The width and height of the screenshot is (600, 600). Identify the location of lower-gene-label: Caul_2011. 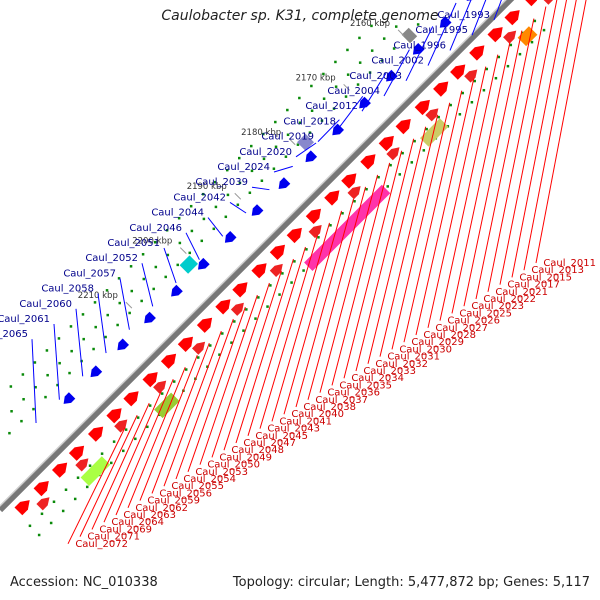
(569, 263).